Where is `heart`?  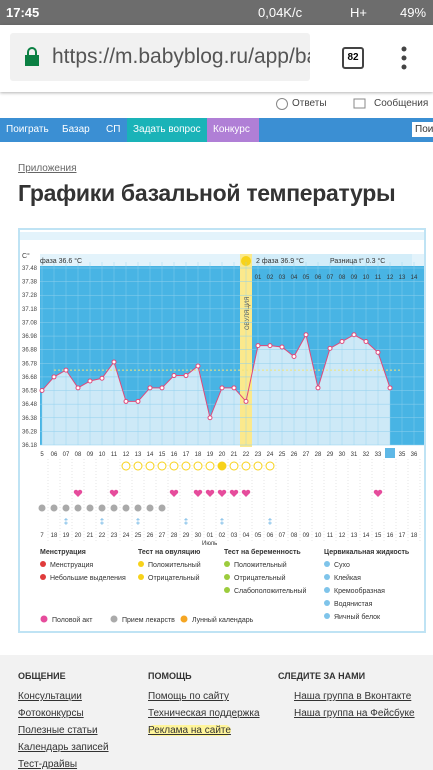 heart is located at coordinates (174, 493).